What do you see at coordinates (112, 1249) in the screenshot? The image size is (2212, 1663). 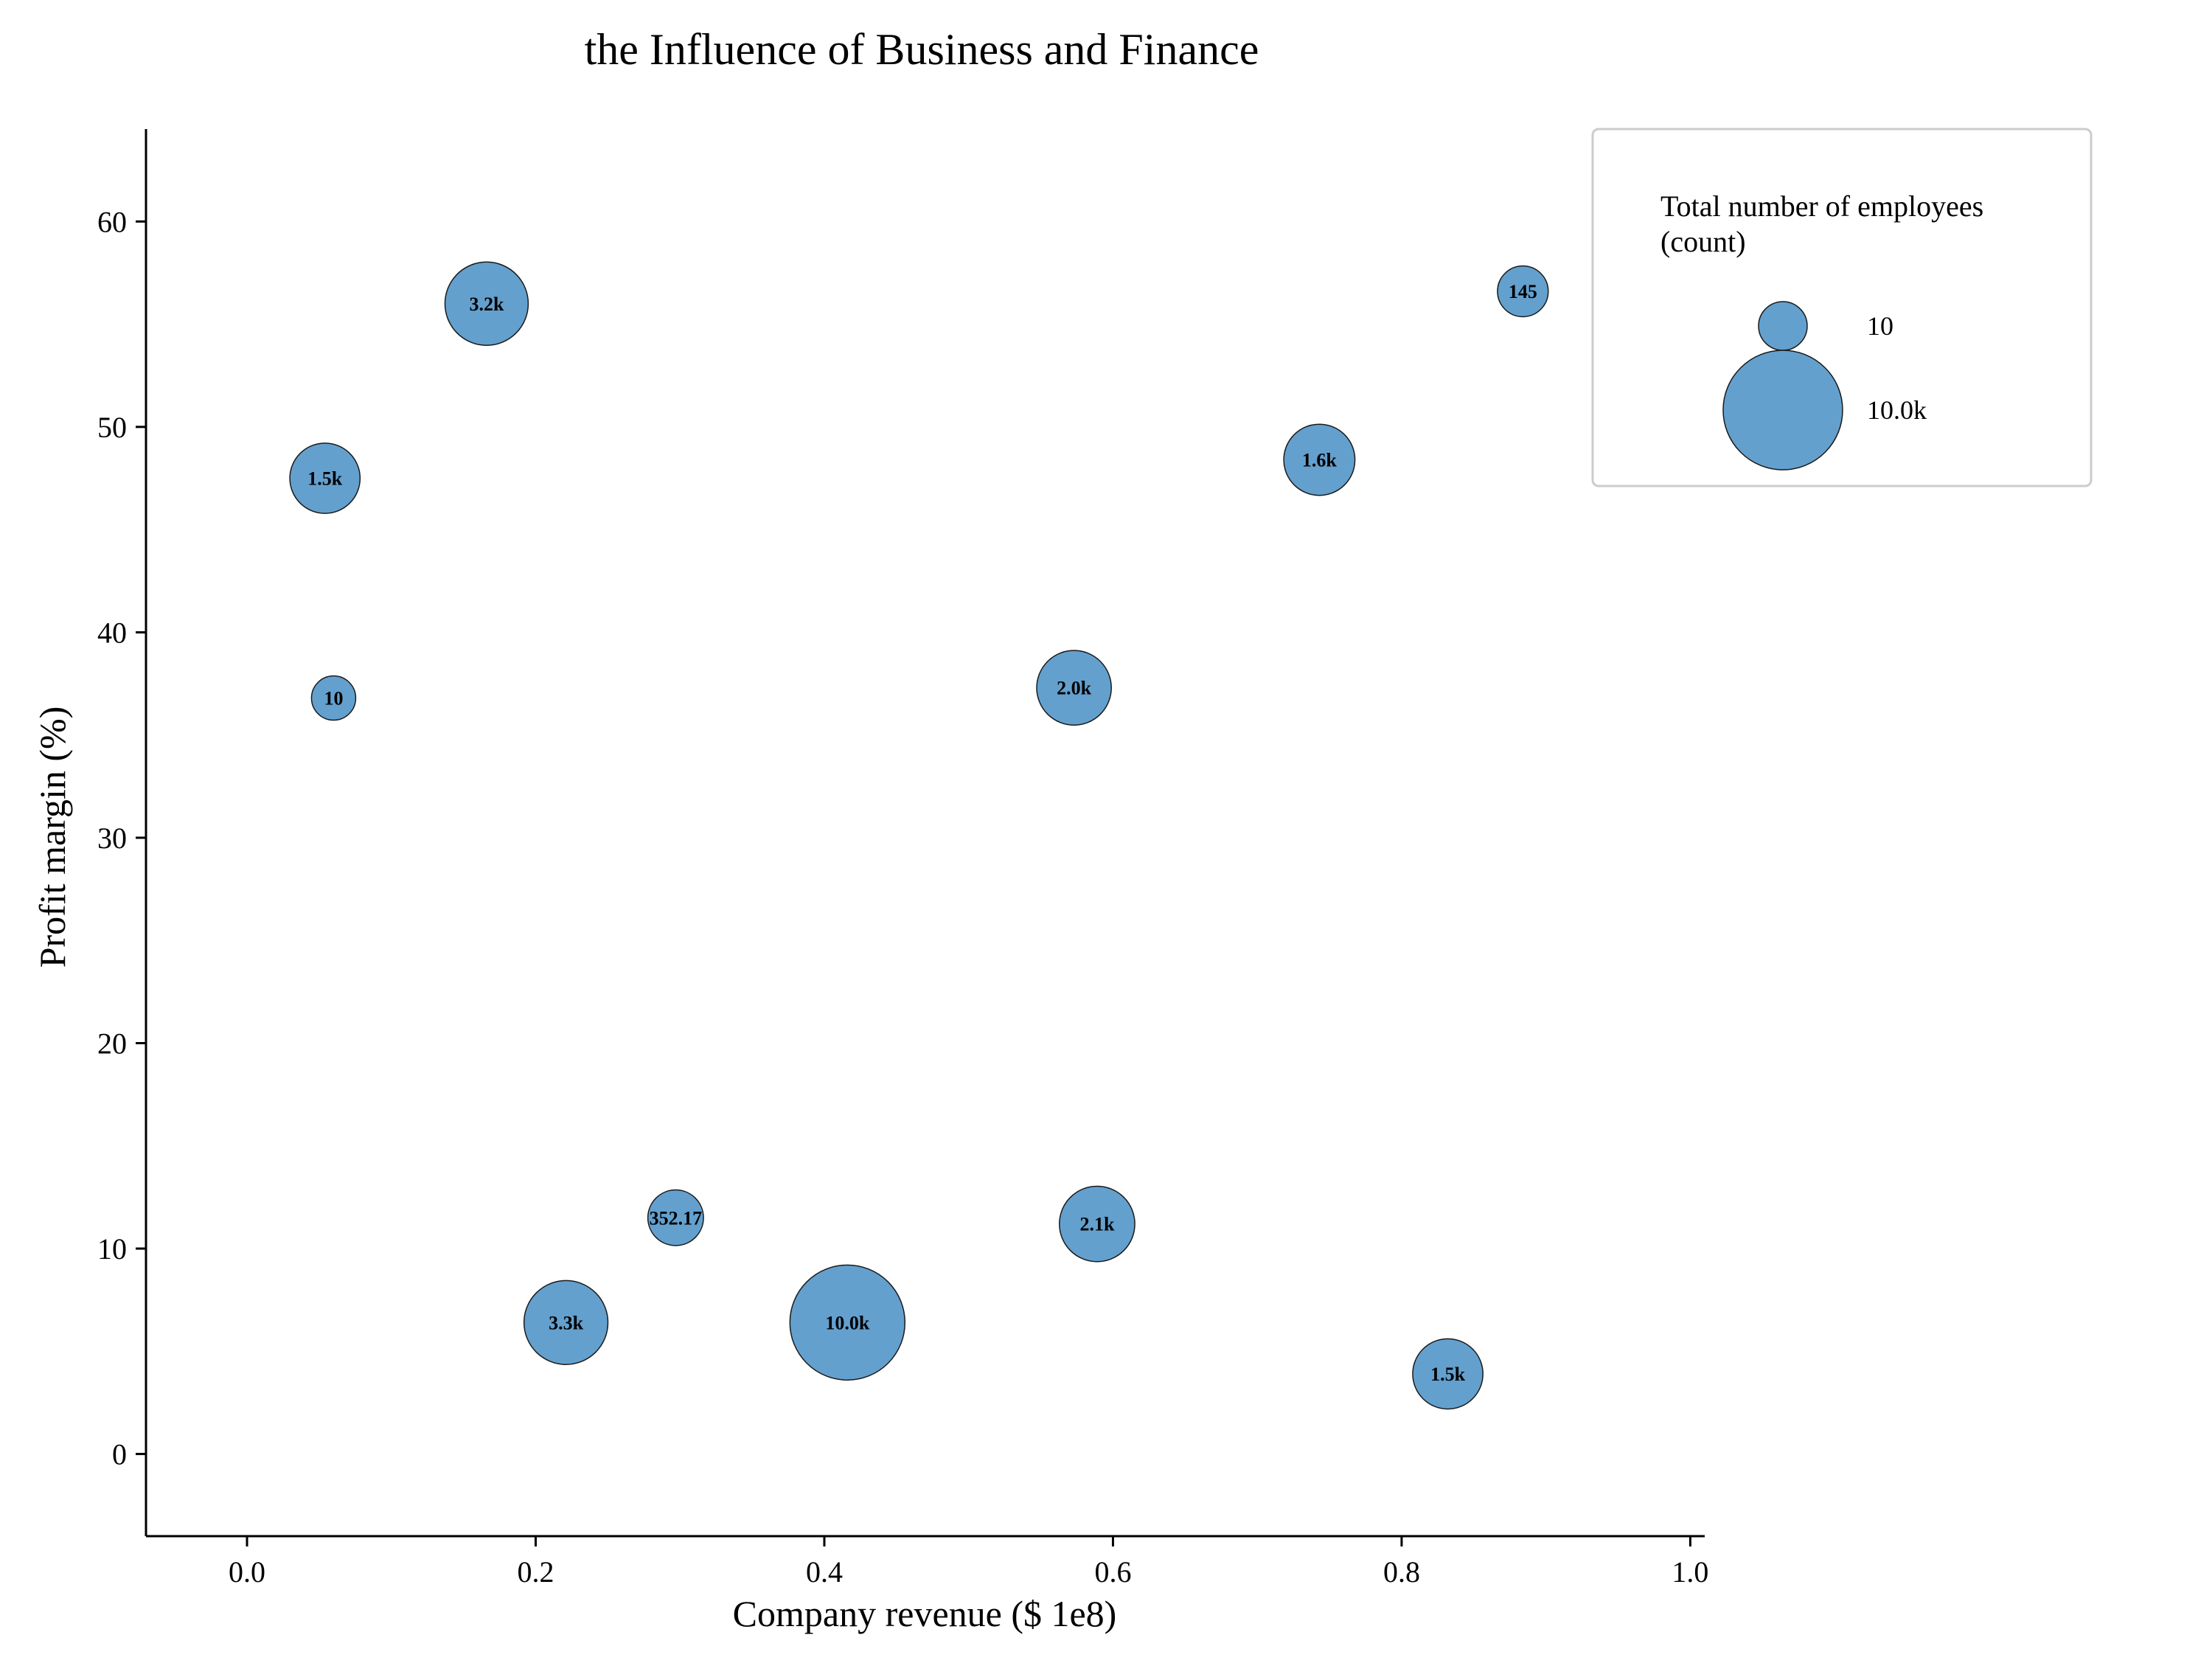 I see `y-tick-label: 10` at bounding box center [112, 1249].